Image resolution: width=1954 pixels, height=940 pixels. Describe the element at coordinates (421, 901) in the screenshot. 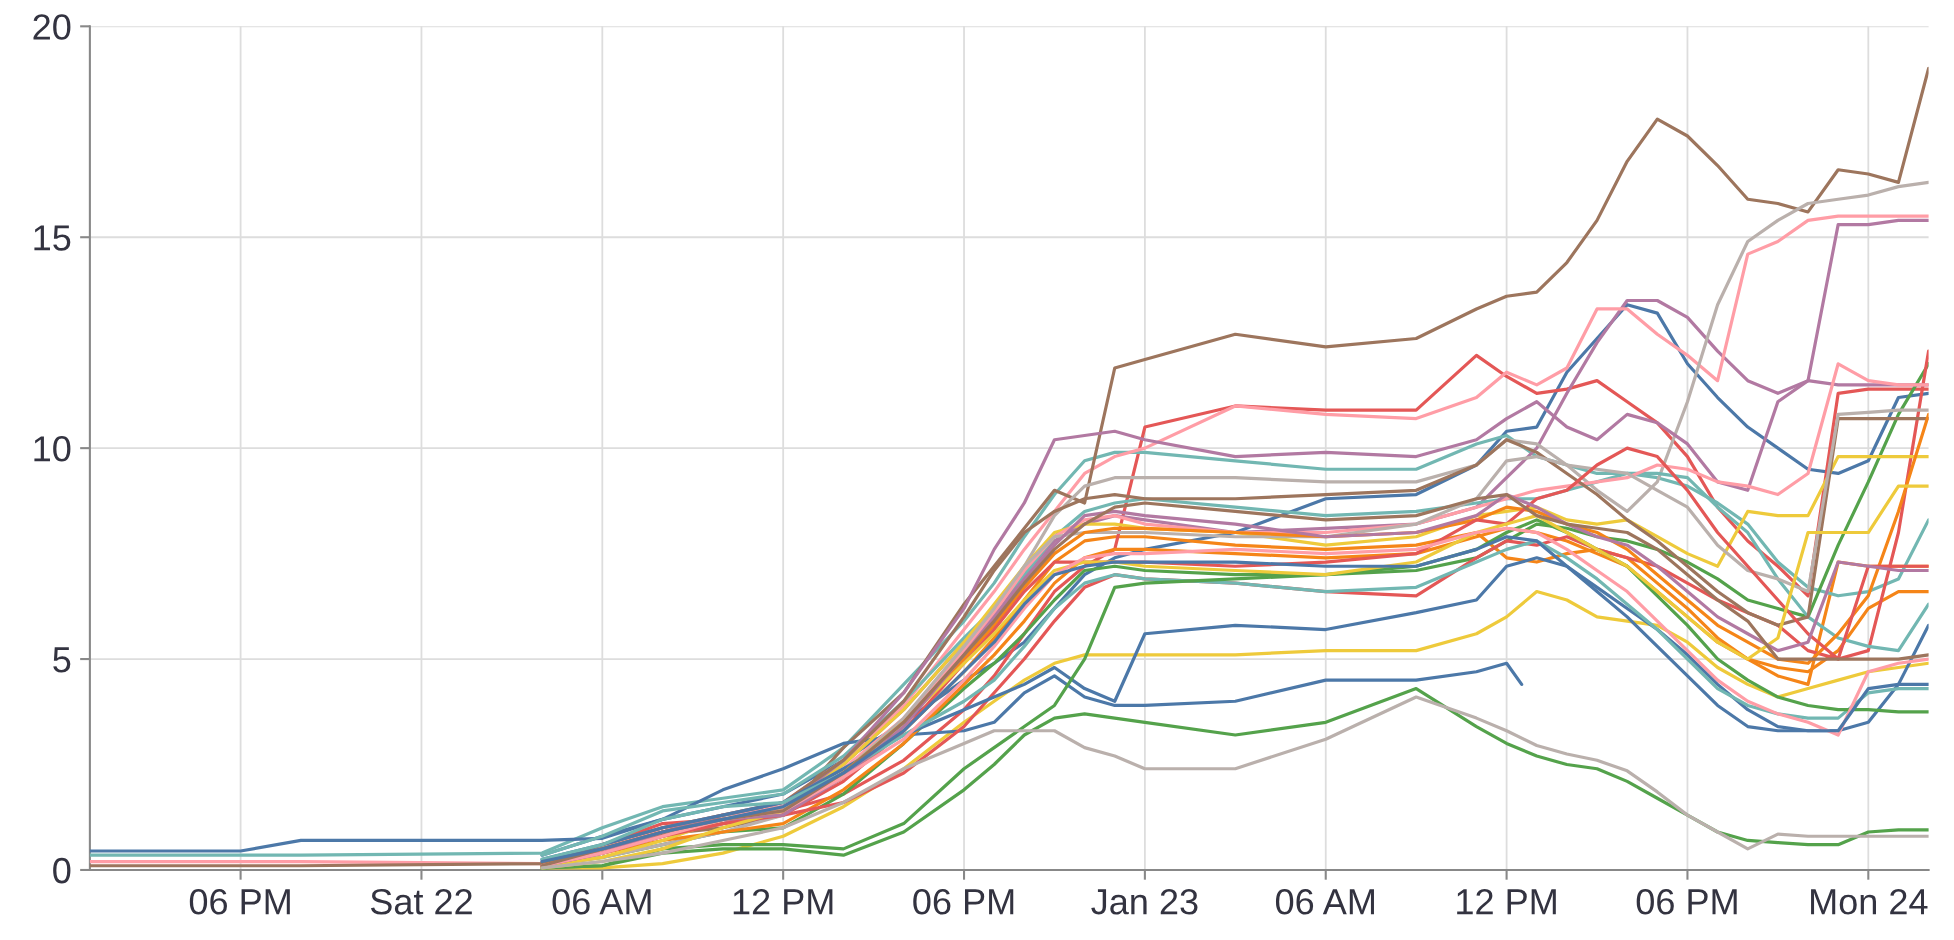

I see `x-tick-label: Sat 22` at that location.